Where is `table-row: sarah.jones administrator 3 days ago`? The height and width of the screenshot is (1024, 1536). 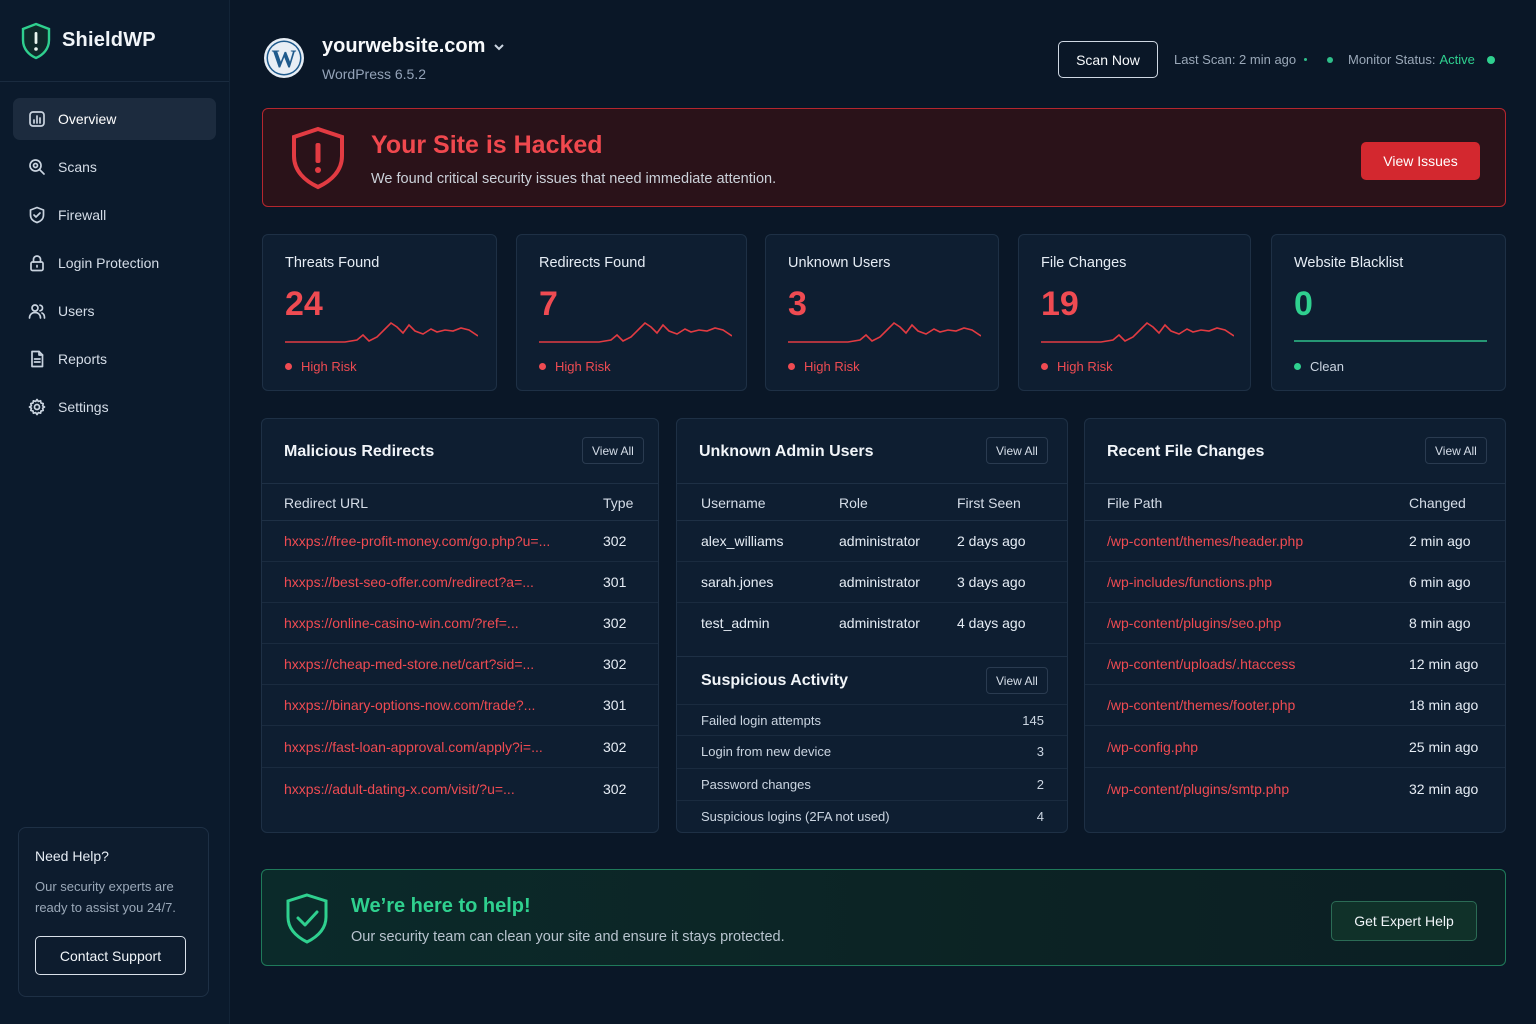 table-row: sarah.jones administrator 3 days ago is located at coordinates (872, 582).